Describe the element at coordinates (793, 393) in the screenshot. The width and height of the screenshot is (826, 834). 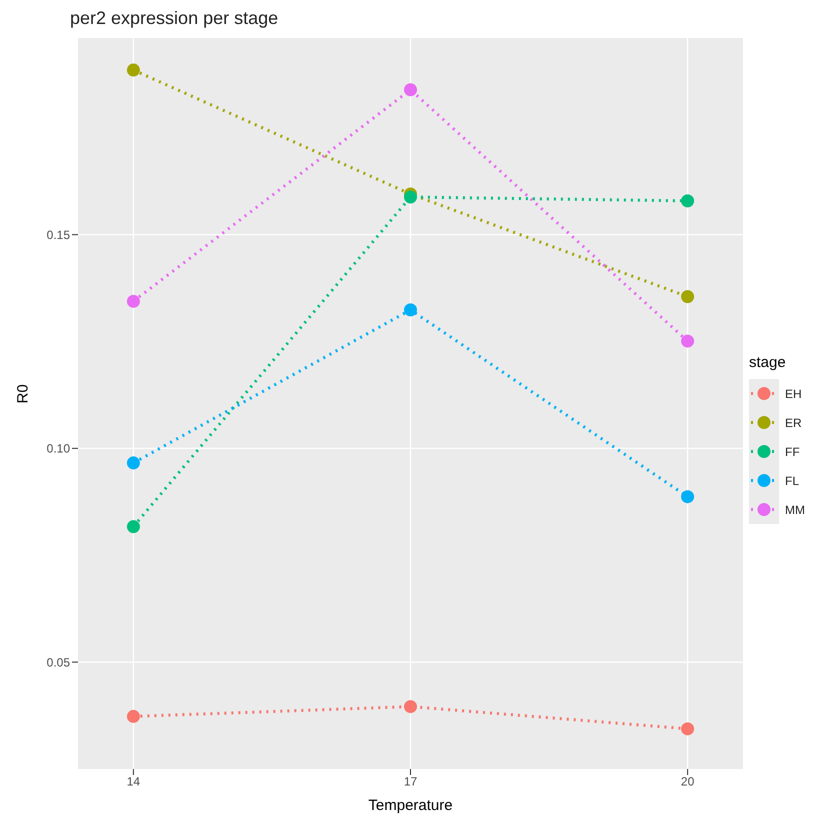
I see `legend-label: EH` at that location.